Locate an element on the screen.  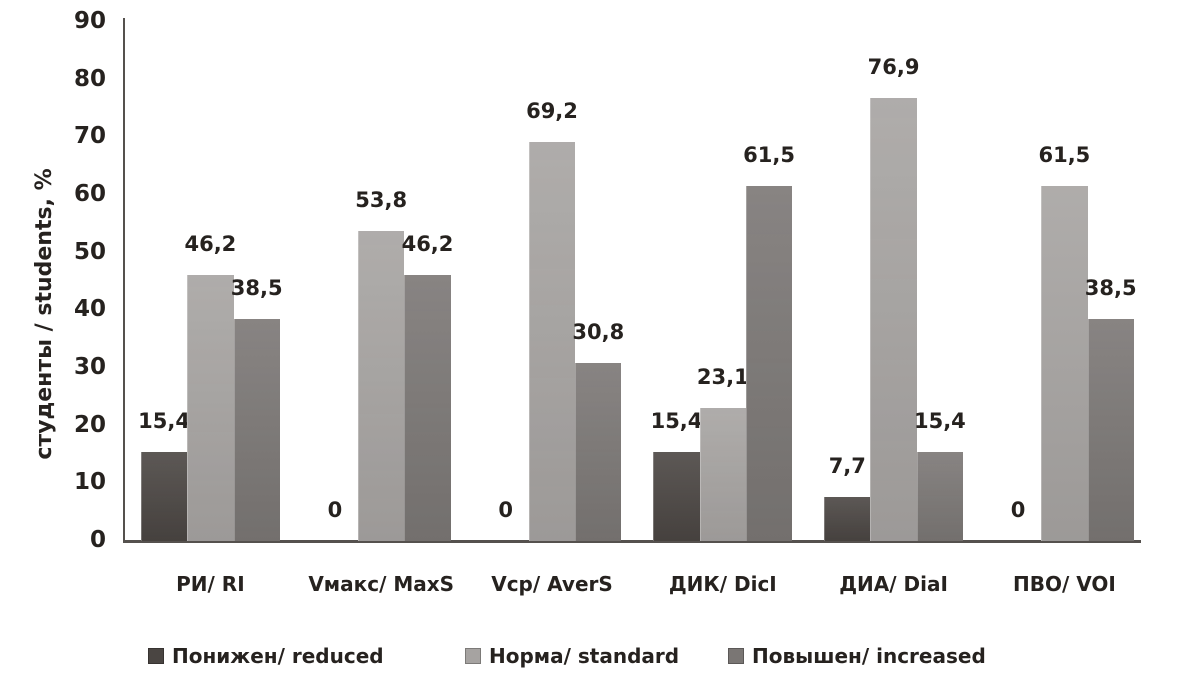
y-tick-label: 10 is located at coordinates (89, 482).